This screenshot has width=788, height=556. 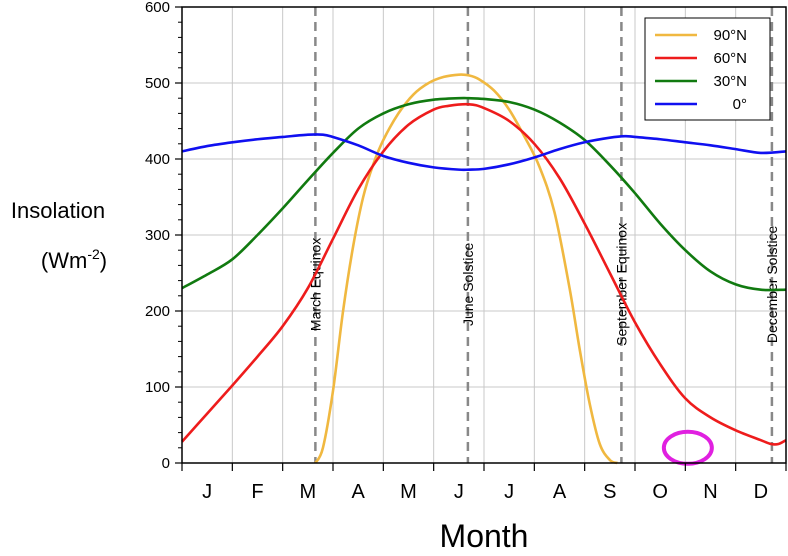 What do you see at coordinates (660, 492) in the screenshot?
I see `x-tick-label: O` at bounding box center [660, 492].